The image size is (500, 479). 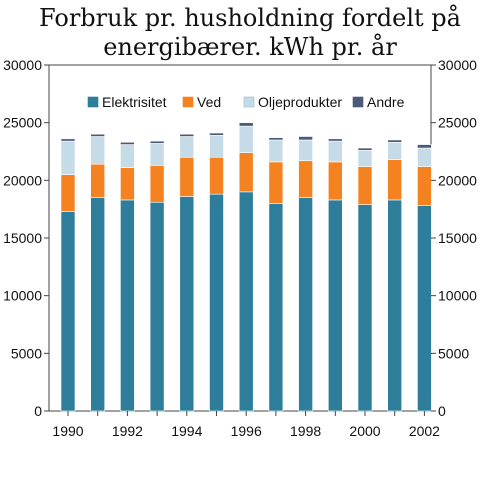 What do you see at coordinates (276, 151) in the screenshot?
I see `bar-1997-oljeprodukter` at bounding box center [276, 151].